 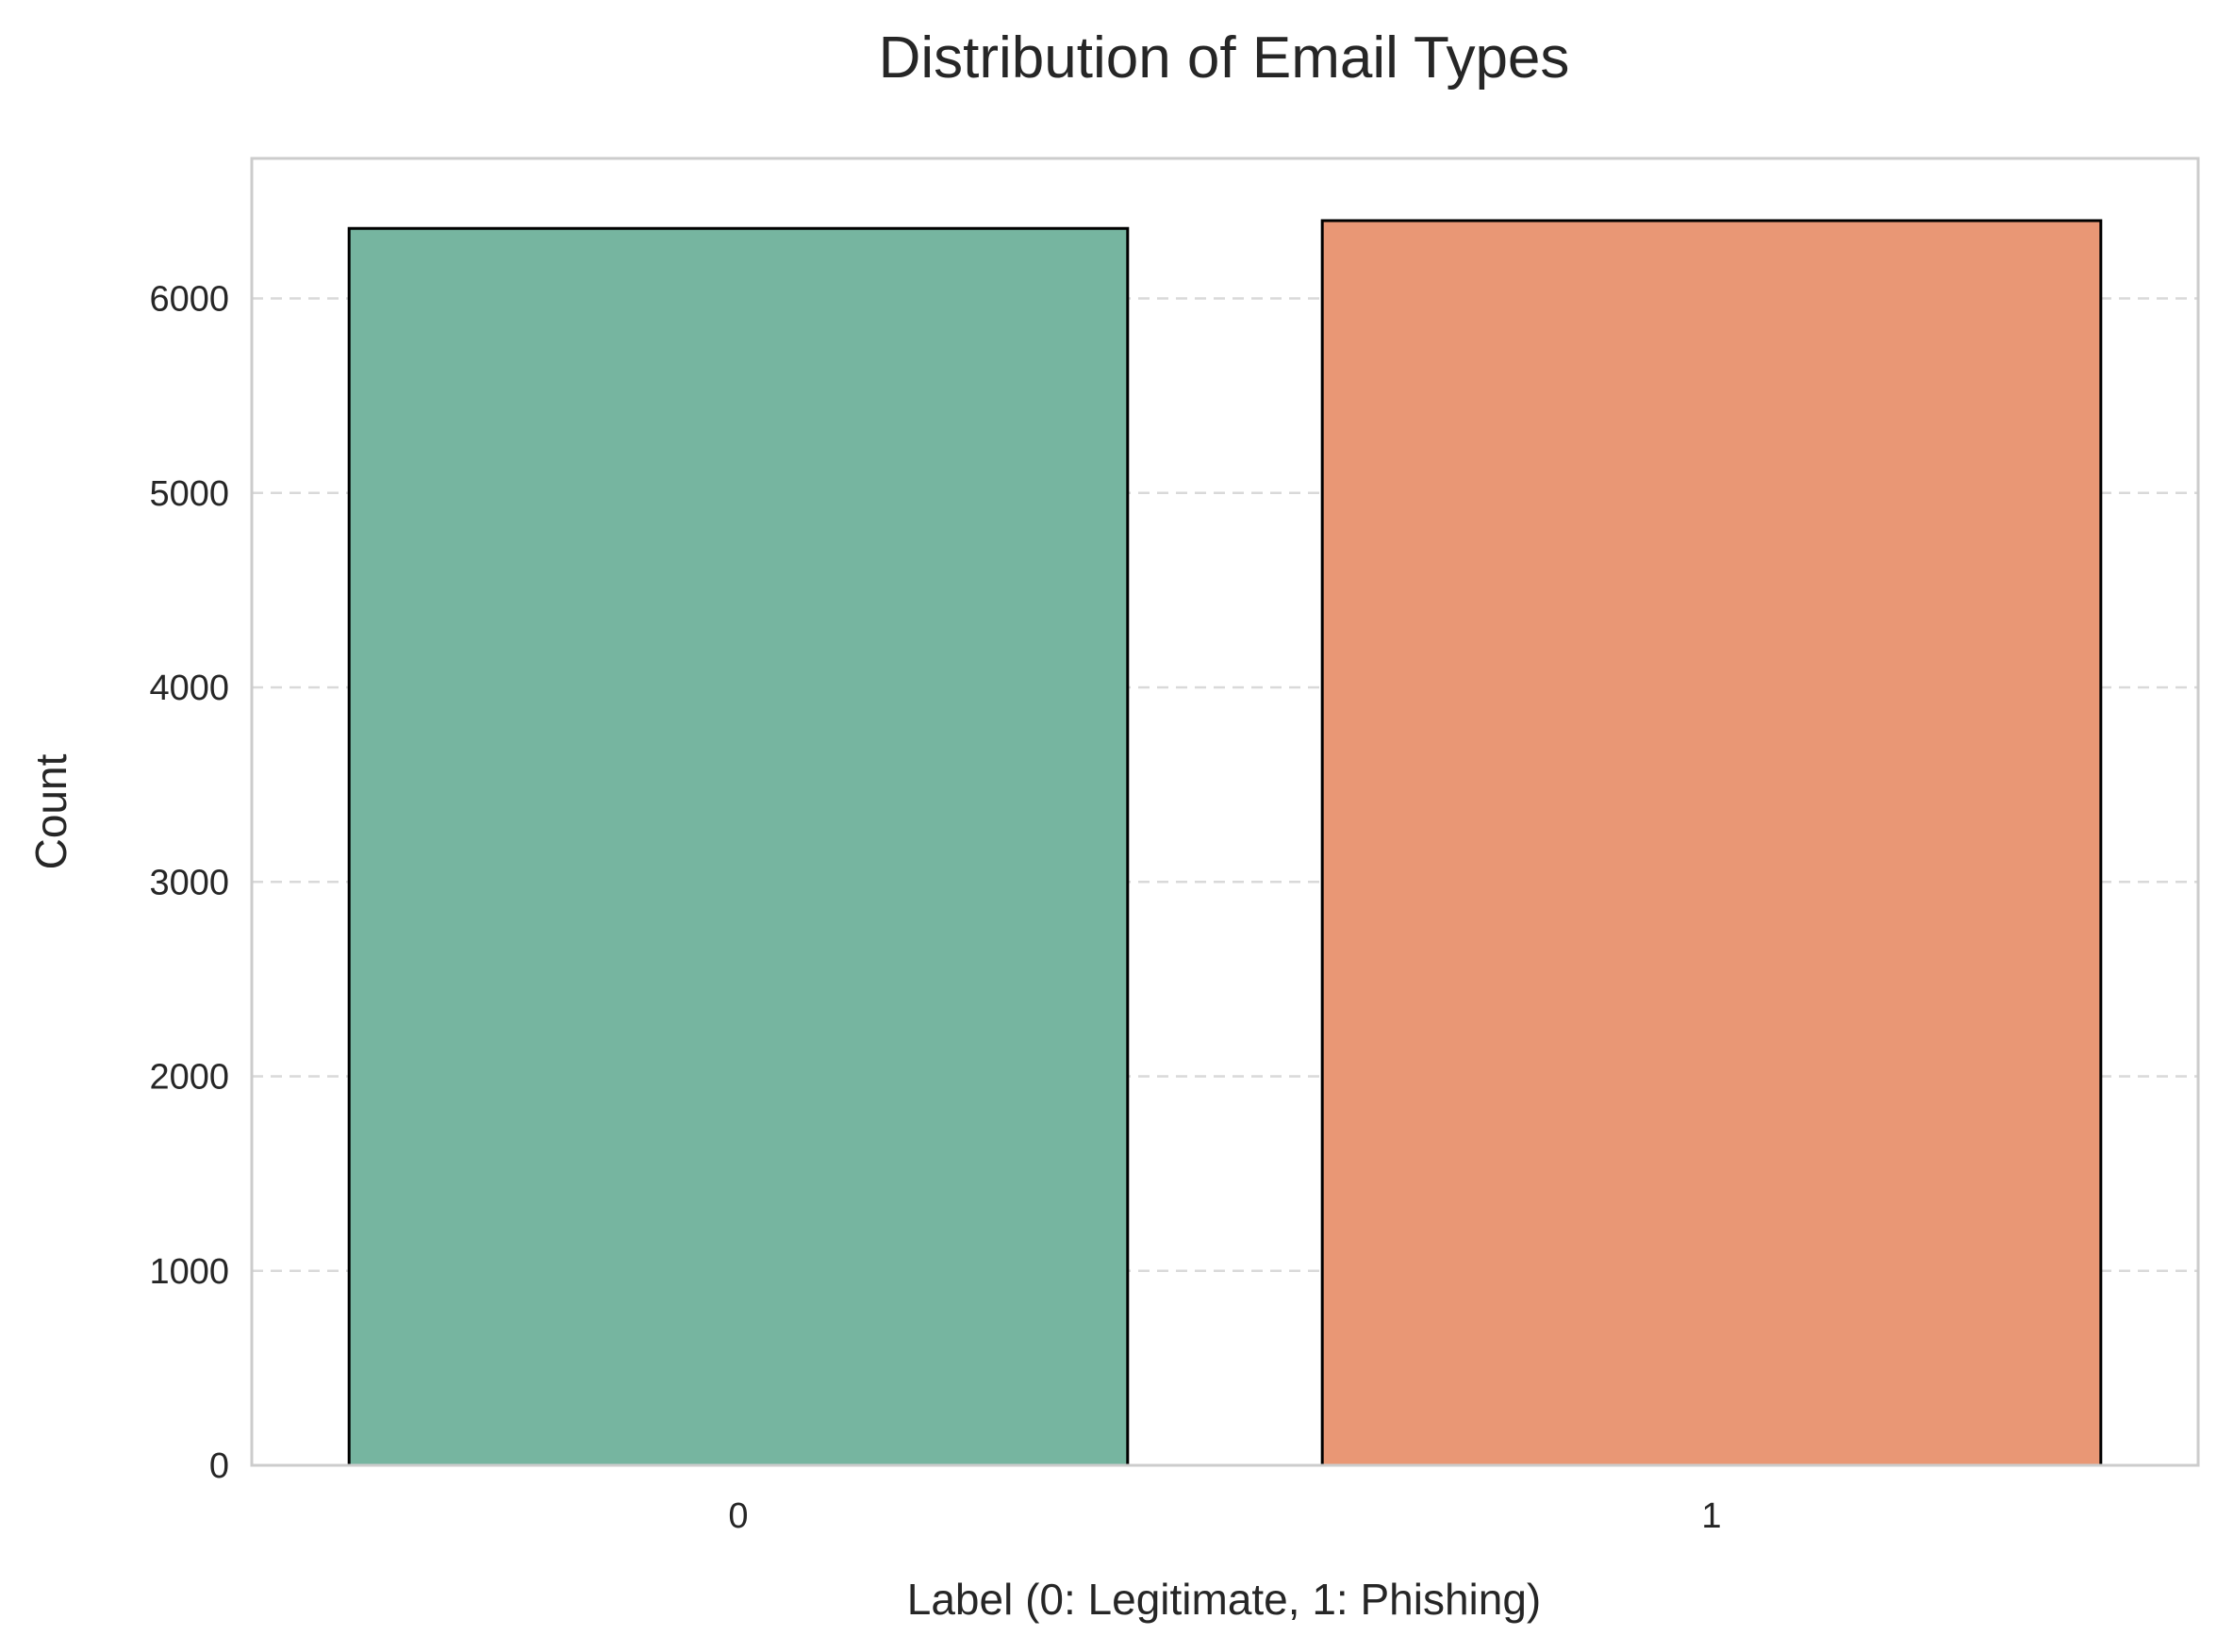 I want to click on x-axis-label: Label (0: Legitimate, 1: Phishing), so click(x=1224, y=1599).